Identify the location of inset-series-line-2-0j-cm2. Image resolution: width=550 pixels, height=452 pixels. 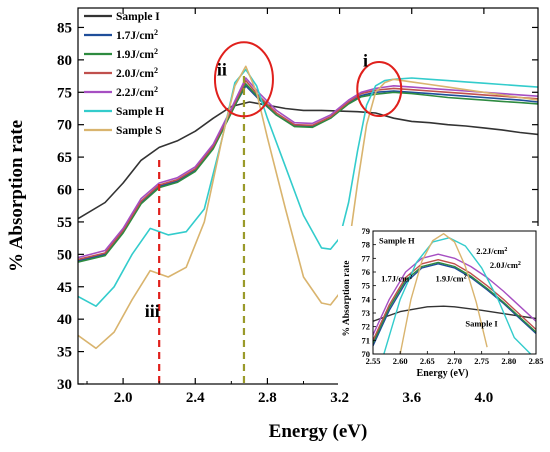
(454, 300).